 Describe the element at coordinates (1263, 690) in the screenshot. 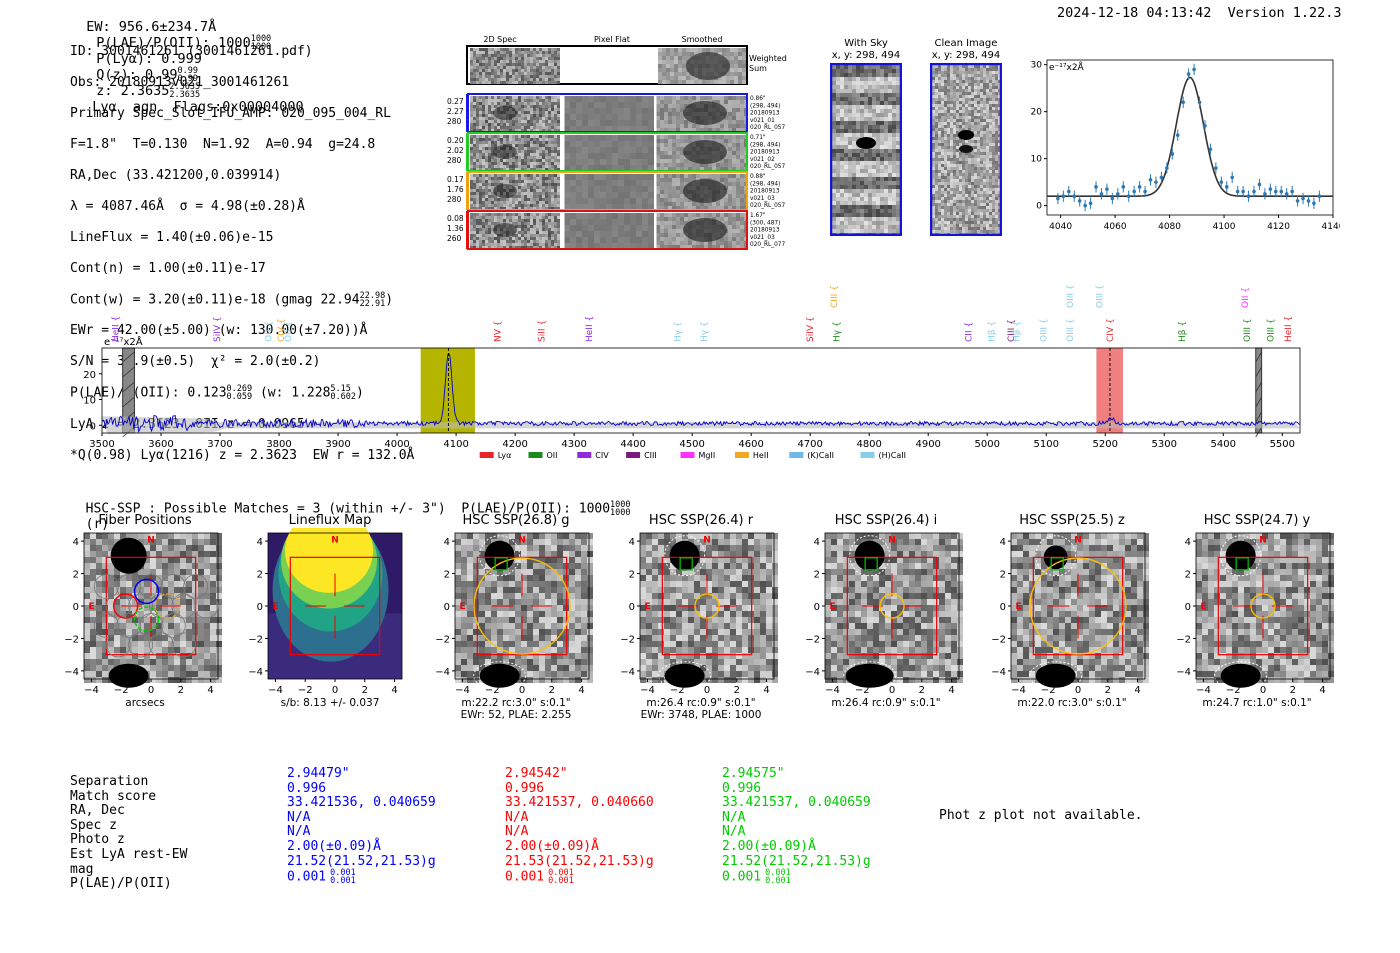

I see `hsc-x-tick: 0` at that location.